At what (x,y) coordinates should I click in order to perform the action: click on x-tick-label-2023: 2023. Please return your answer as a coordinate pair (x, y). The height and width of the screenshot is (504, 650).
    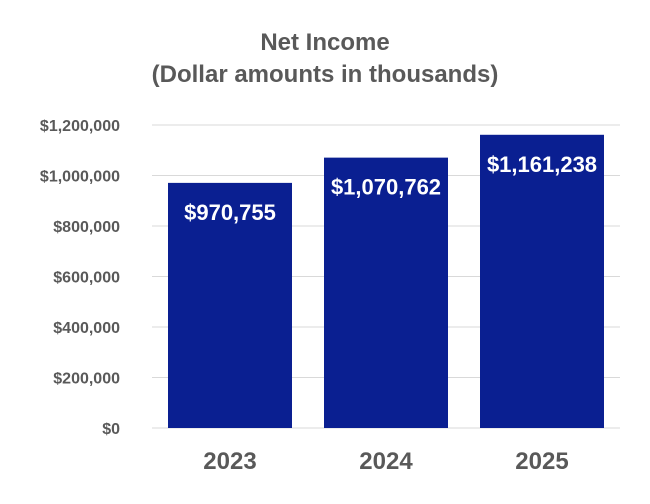
    Looking at the image, I should click on (229, 461).